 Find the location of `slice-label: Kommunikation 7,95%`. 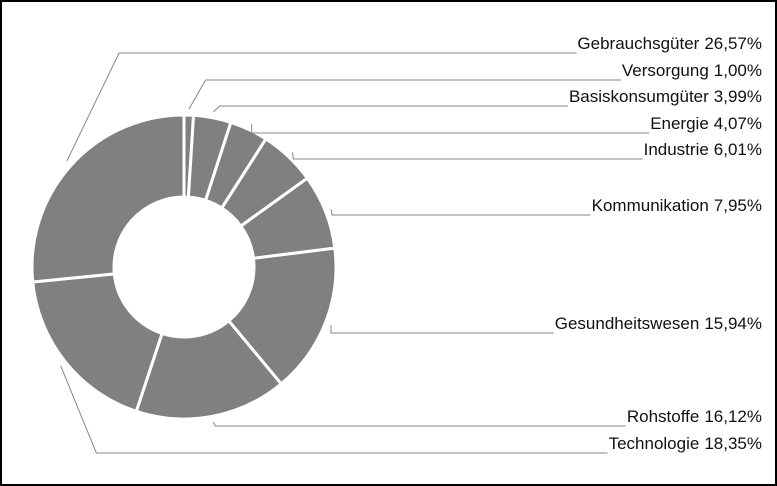

slice-label: Kommunikation 7,95% is located at coordinates (677, 205).